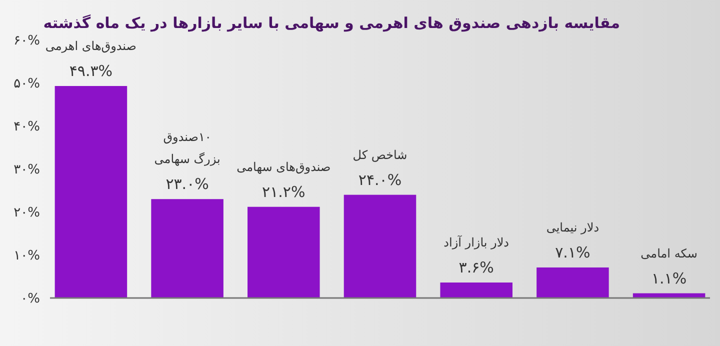  What do you see at coordinates (187, 148) in the screenshot?
I see `x-tick-label: ۱۰صندوق بزرگ سهامی` at bounding box center [187, 148].